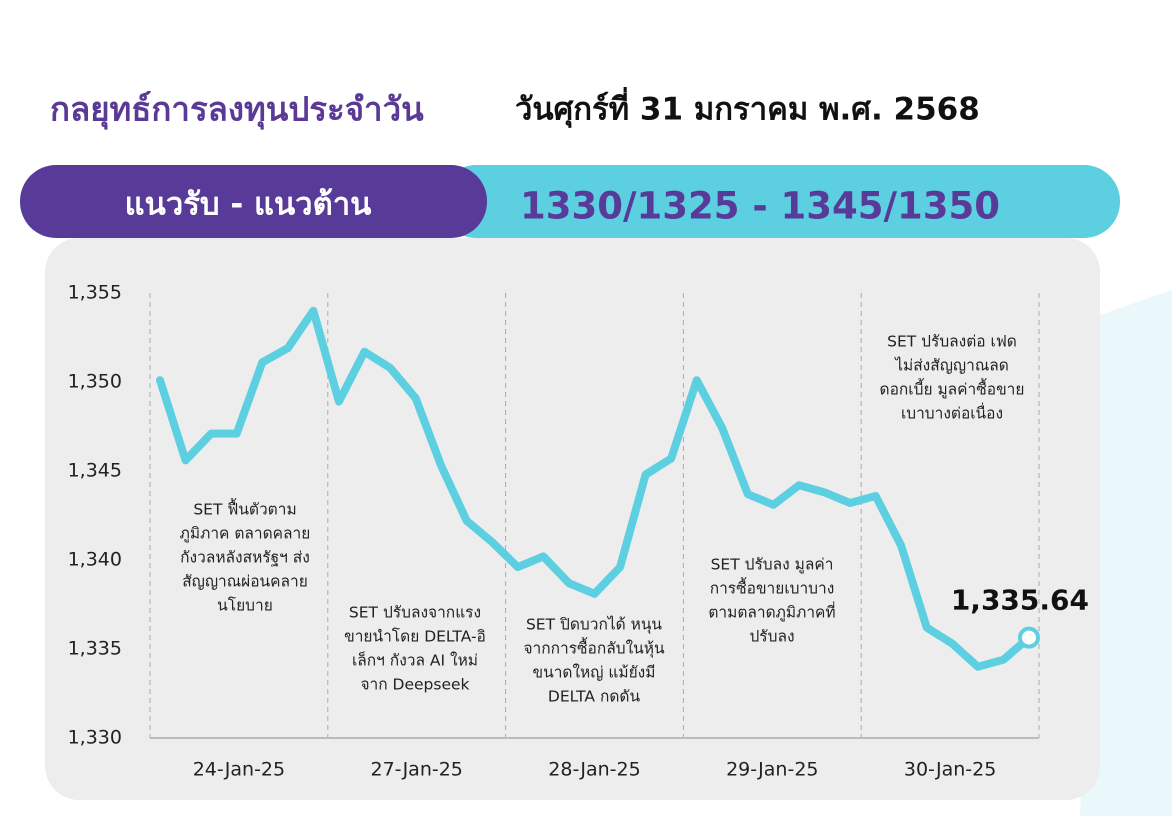  Describe the element at coordinates (594, 648) in the screenshot. I see `annotation: จากการซื้อกลับในหุ้น` at that location.